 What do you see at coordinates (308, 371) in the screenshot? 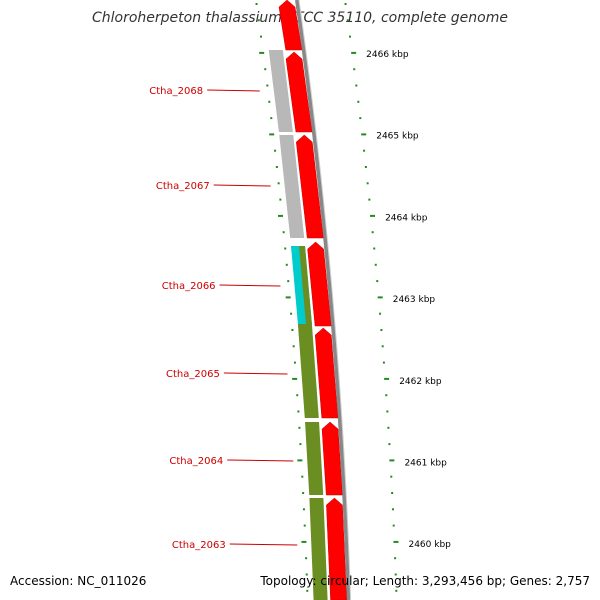
I see `reverse-cds-ctha_2065` at bounding box center [308, 371].